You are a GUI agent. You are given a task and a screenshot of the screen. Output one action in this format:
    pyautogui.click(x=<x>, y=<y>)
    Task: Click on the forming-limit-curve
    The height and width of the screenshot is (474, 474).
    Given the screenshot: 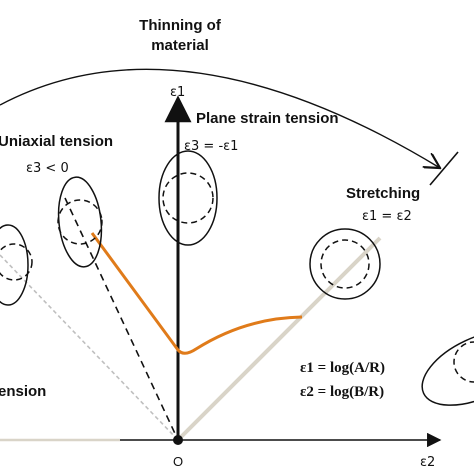 What is the action you would take?
    pyautogui.click(x=196, y=293)
    